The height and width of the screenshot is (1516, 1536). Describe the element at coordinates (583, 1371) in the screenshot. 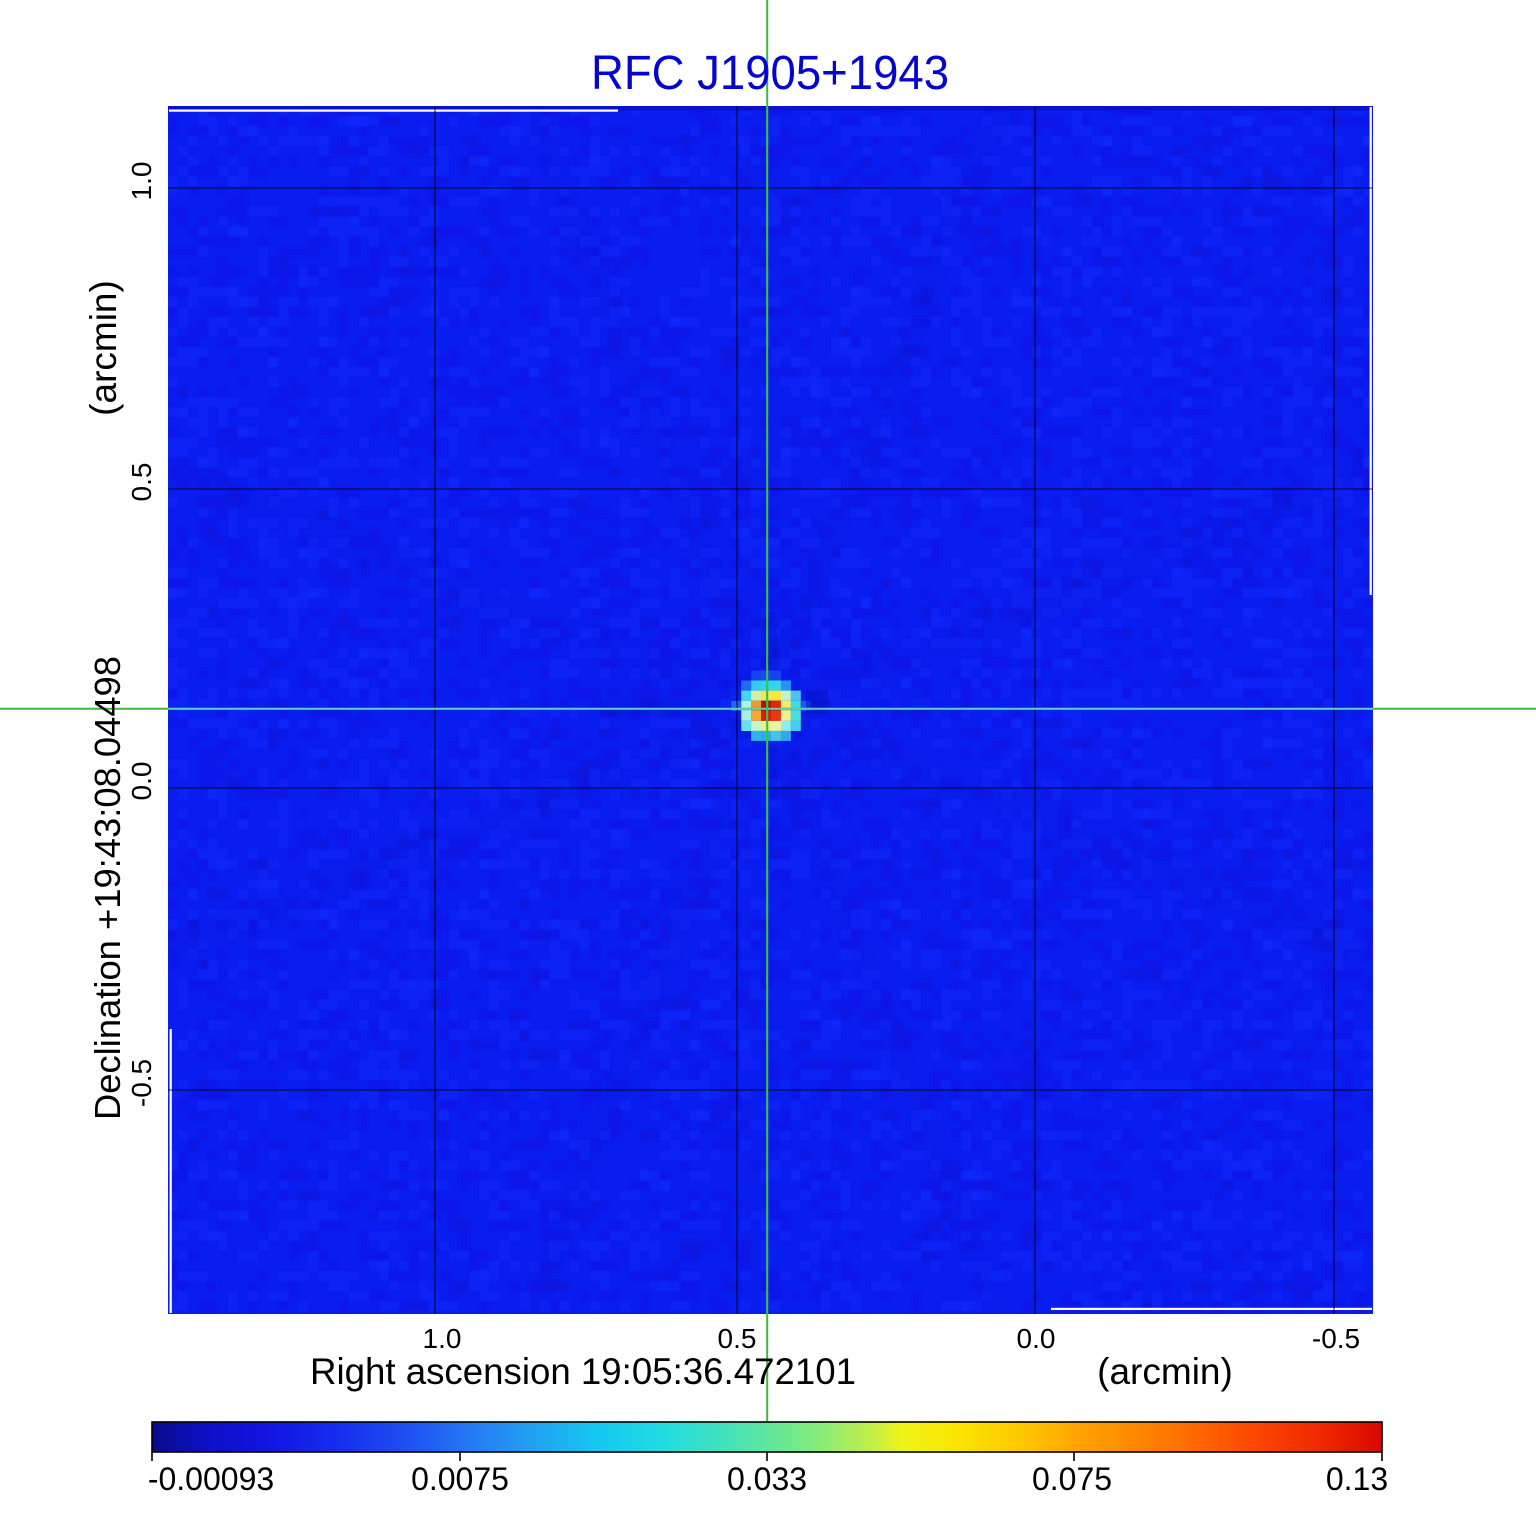

I see `svg-text:Right ascension 19:05:36.4721: Right ascension 19:05:36.472101` at that location.